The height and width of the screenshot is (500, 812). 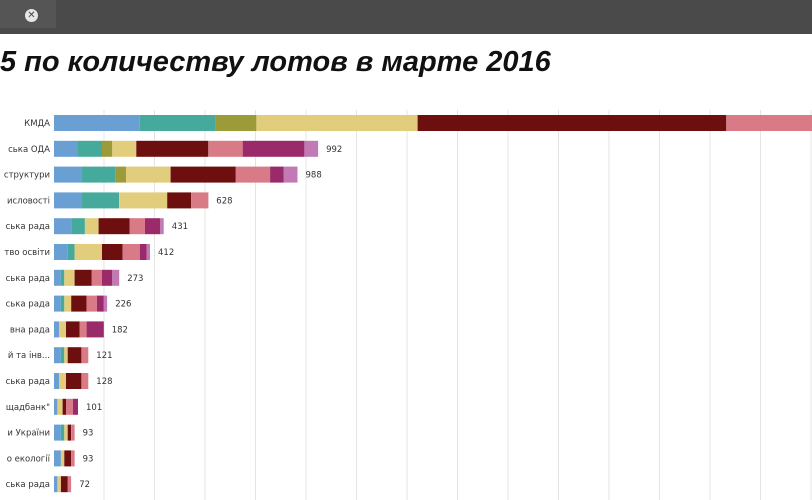 I want to click on value-label: 988, so click(x=314, y=176).